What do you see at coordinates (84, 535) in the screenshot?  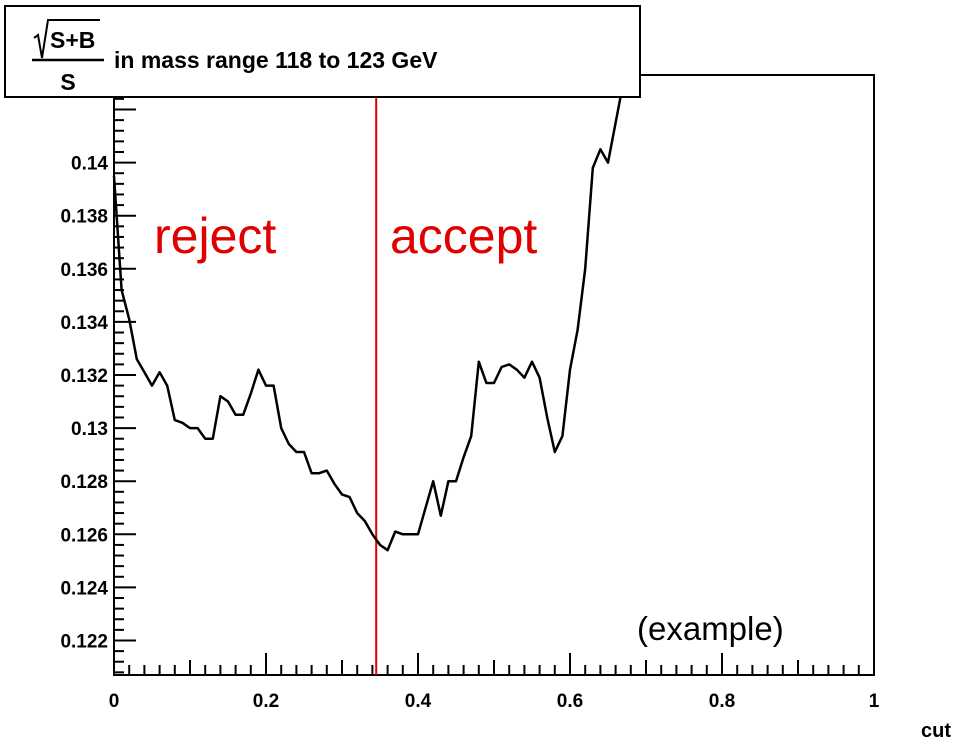 I see `y-tick-label: 0.126` at bounding box center [84, 535].